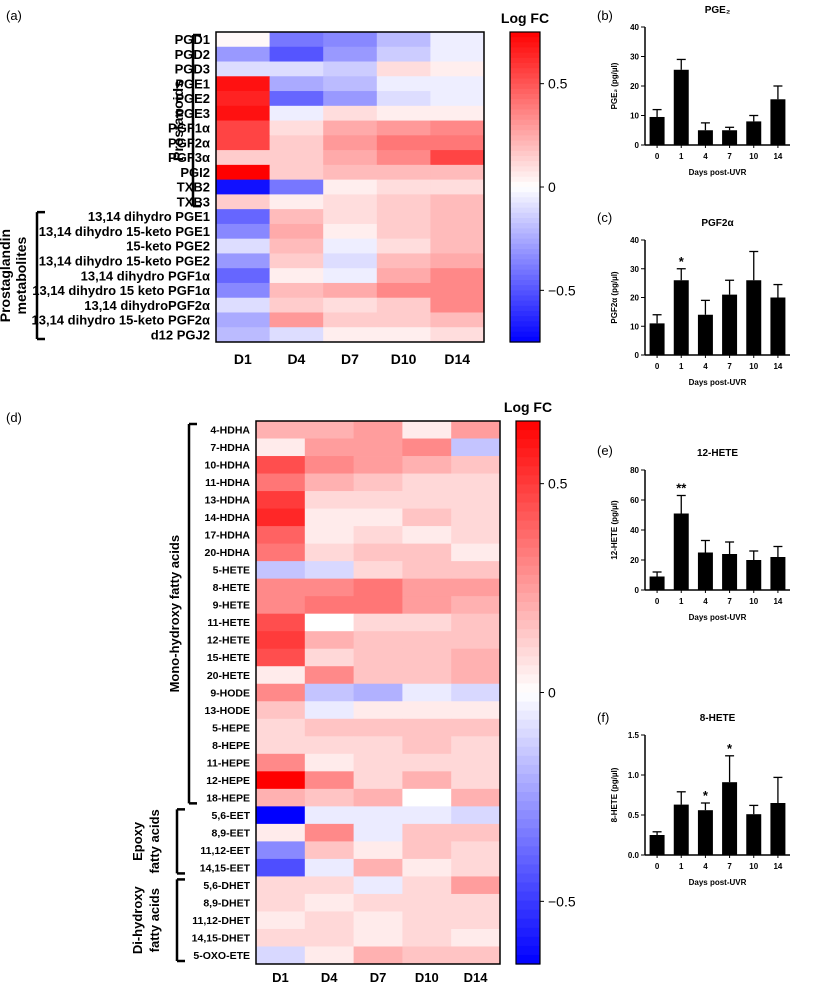  I want to click on bar-f-x-tick-label: 0, so click(657, 866).